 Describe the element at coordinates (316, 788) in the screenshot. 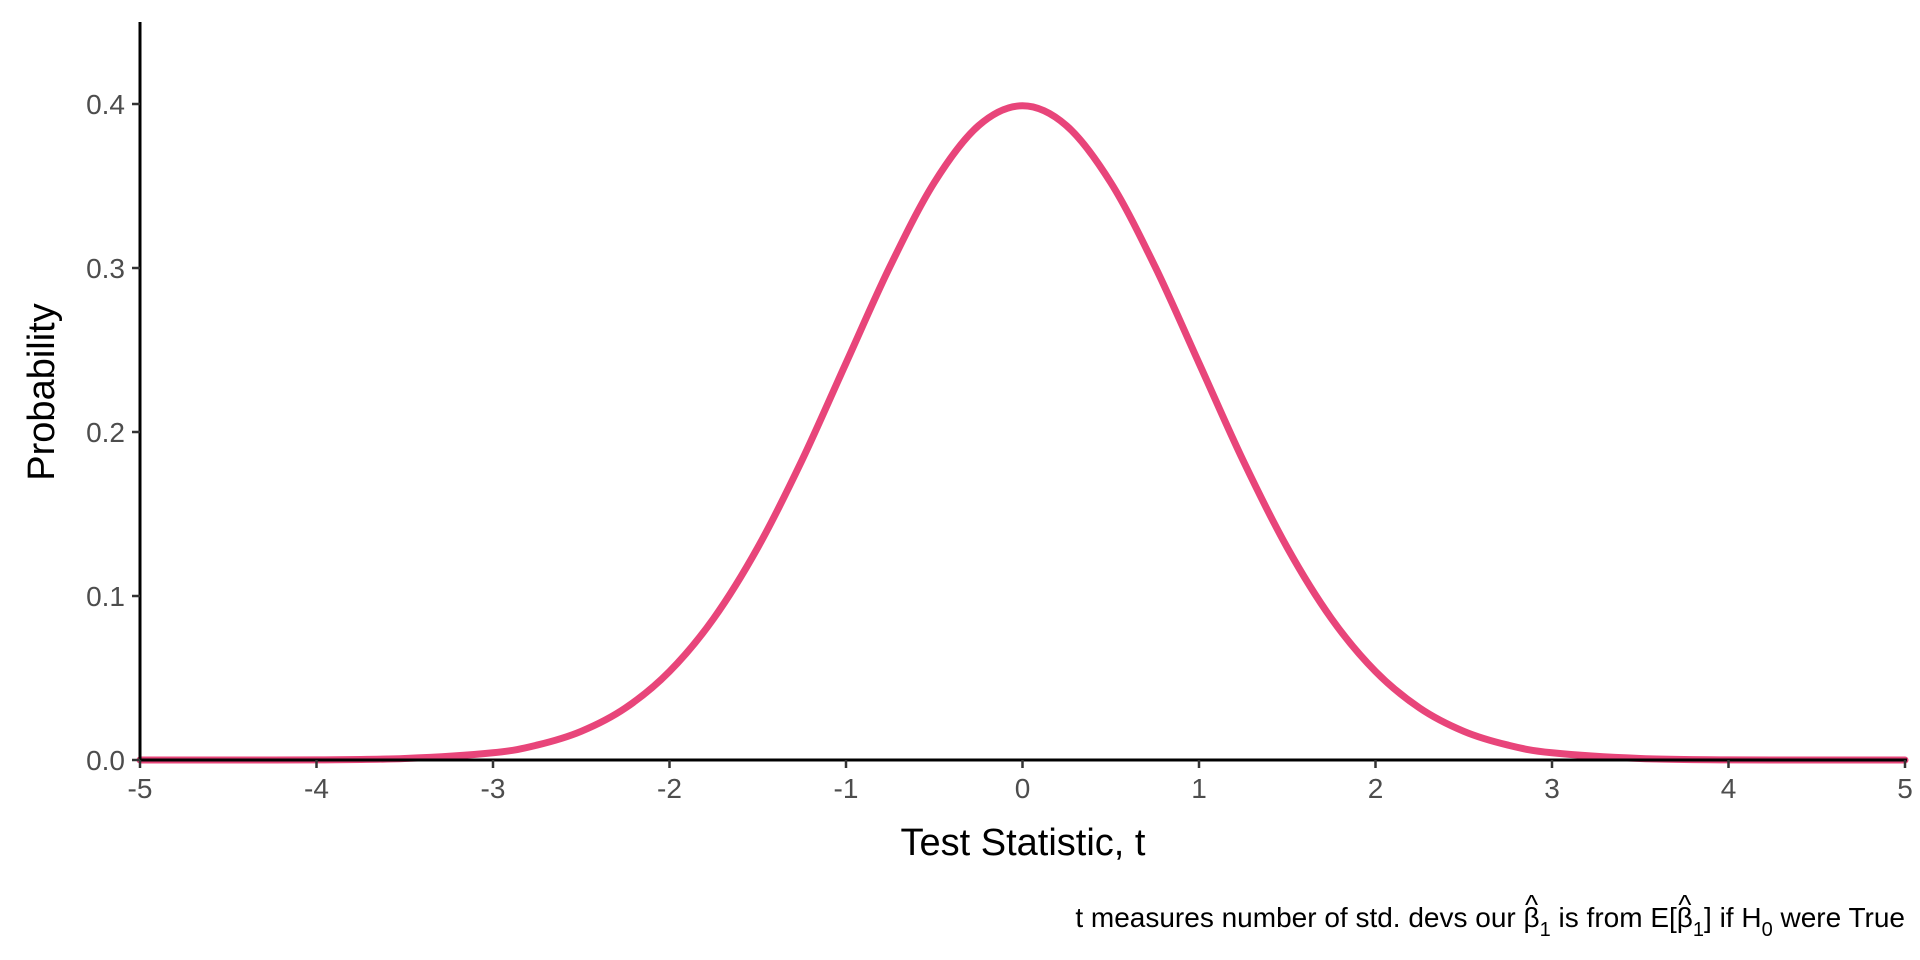

I see `x-tick-label: -4` at that location.